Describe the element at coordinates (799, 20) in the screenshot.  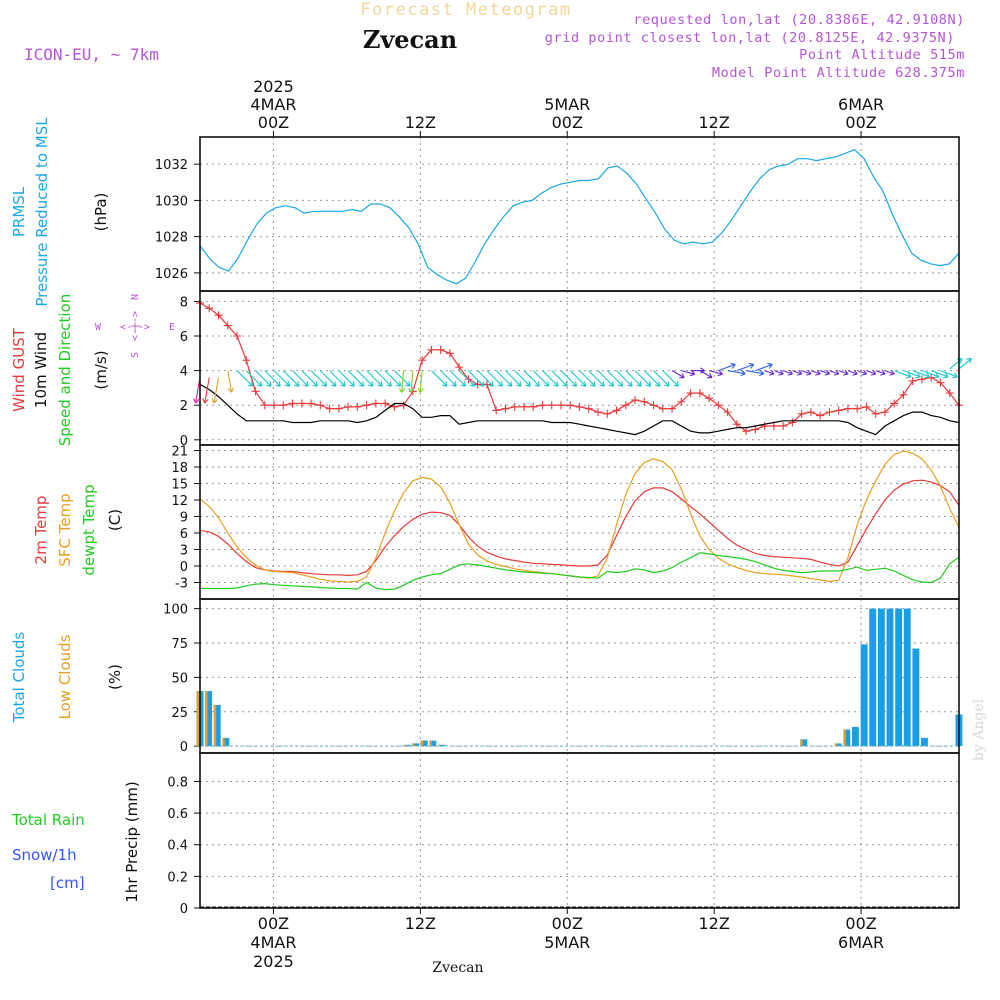
I see `requested-coords: requested lon,lat (20.8386E, 42.9108N)` at that location.